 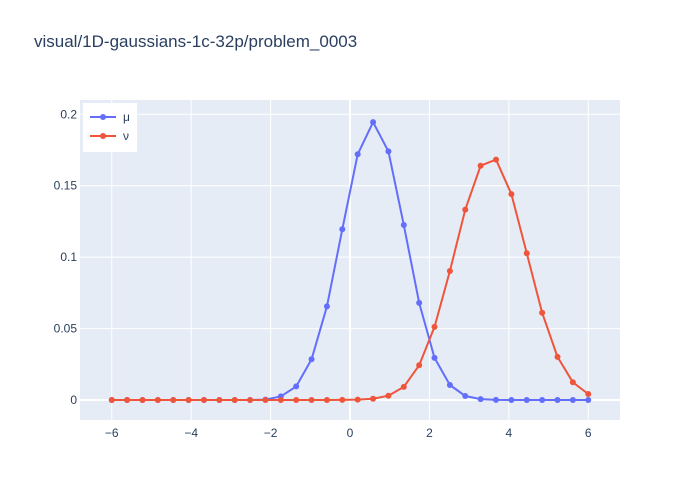 I want to click on legend-label: μ, so click(x=126, y=117).